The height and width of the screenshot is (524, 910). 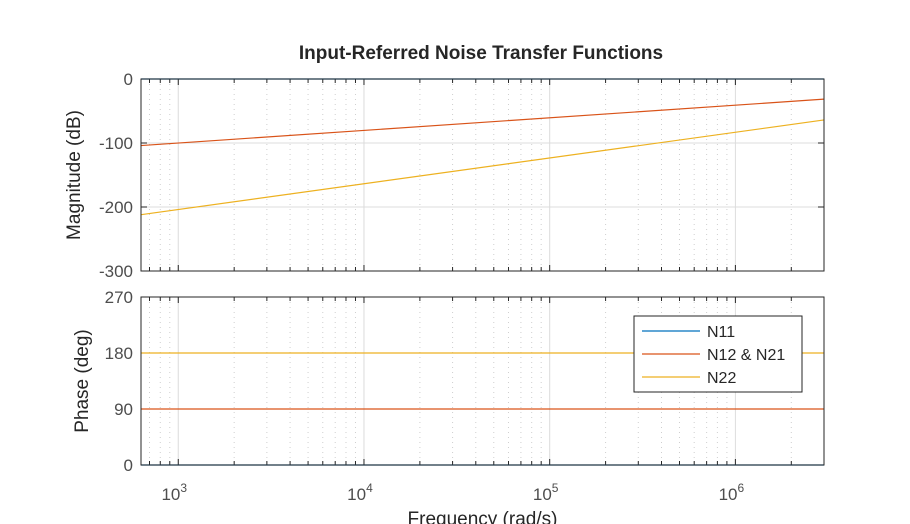 I want to click on y-tick-label: 270, so click(x=119, y=297).